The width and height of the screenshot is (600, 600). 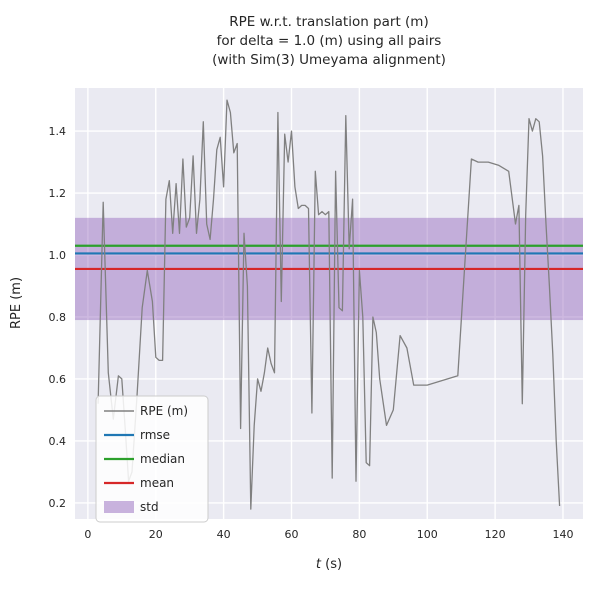 What do you see at coordinates (58, 503) in the screenshot?
I see `y-tick-label: 0.2` at bounding box center [58, 503].